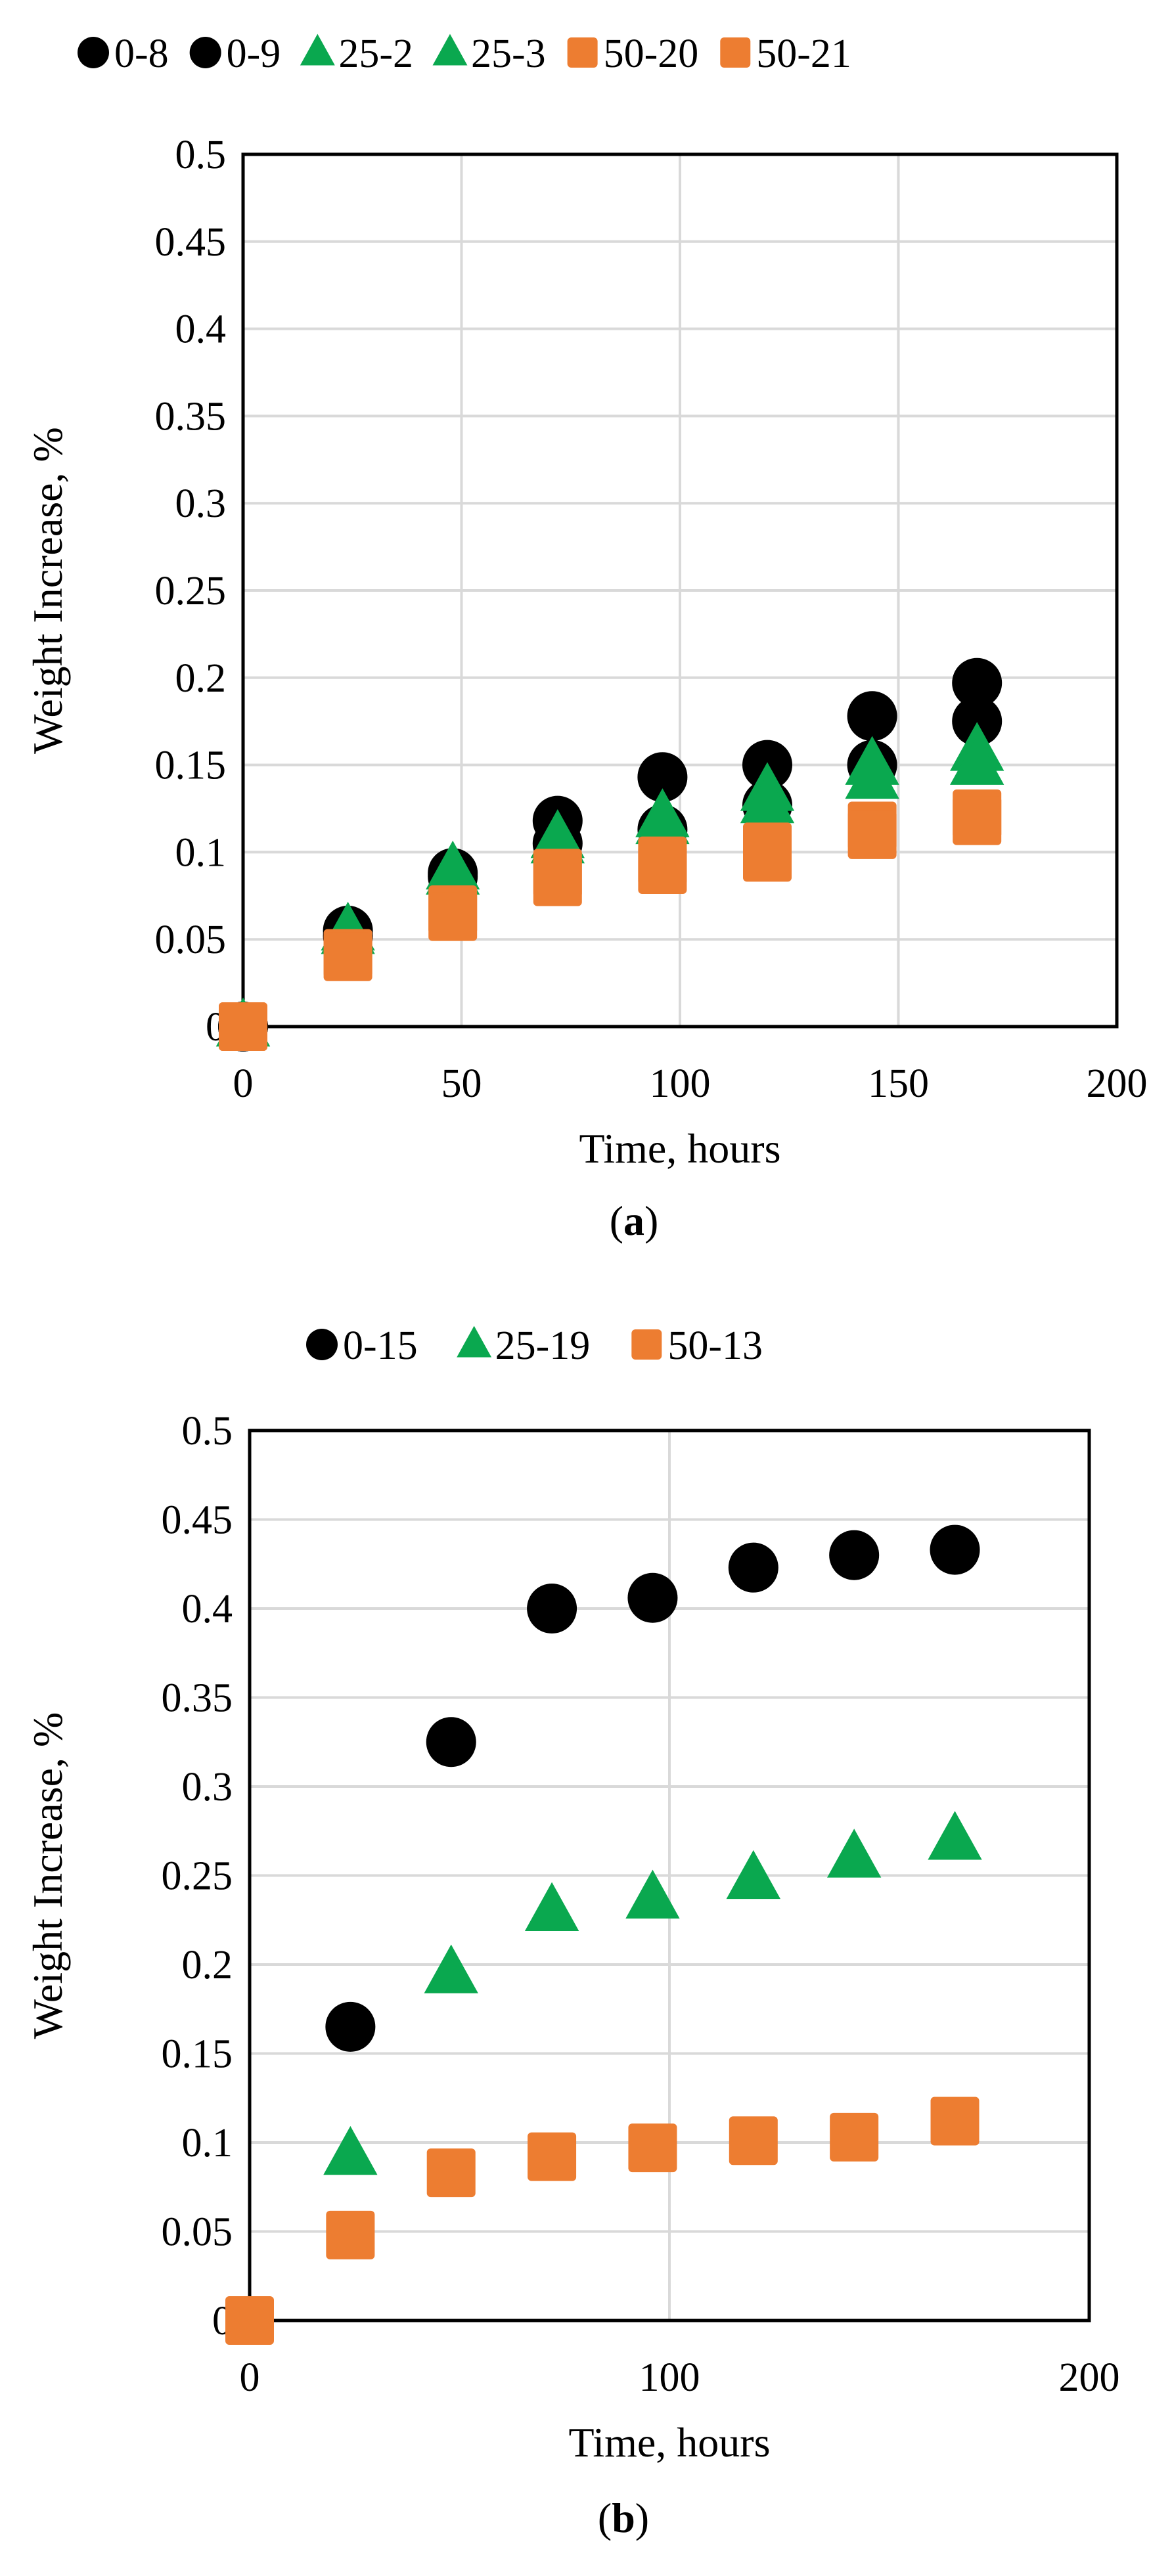 This screenshot has width=1172, height=2576. What do you see at coordinates (803, 54) in the screenshot?
I see `chart-a-legend-label: 50-21` at bounding box center [803, 54].